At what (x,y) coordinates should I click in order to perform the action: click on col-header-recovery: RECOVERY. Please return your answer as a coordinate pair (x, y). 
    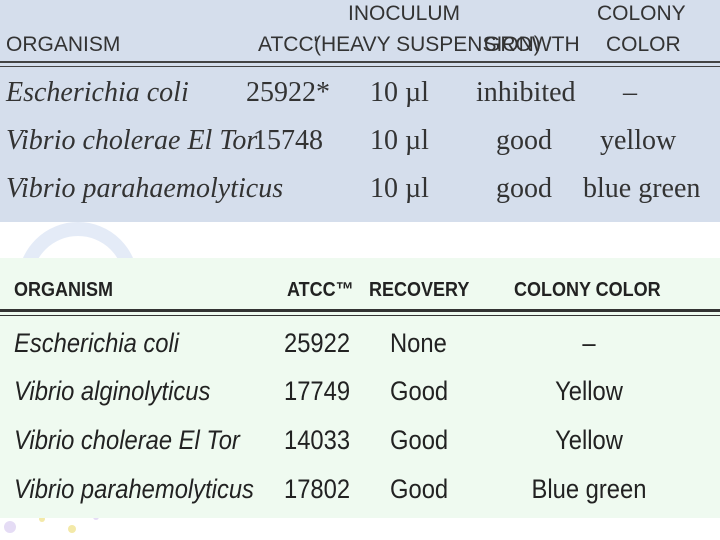
    Looking at the image, I should click on (419, 290).